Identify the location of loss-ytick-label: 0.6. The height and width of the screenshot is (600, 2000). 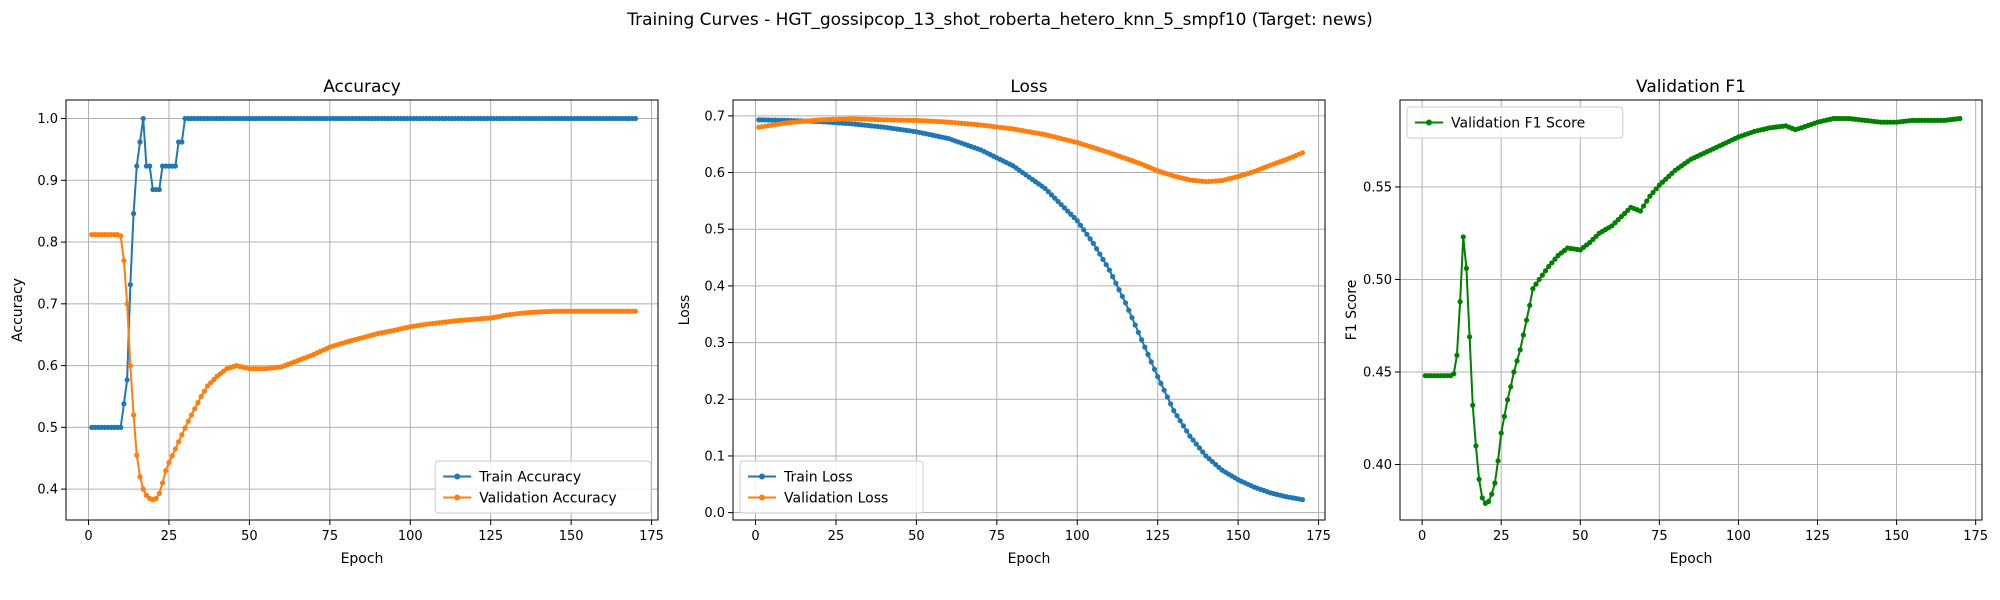
(714, 173).